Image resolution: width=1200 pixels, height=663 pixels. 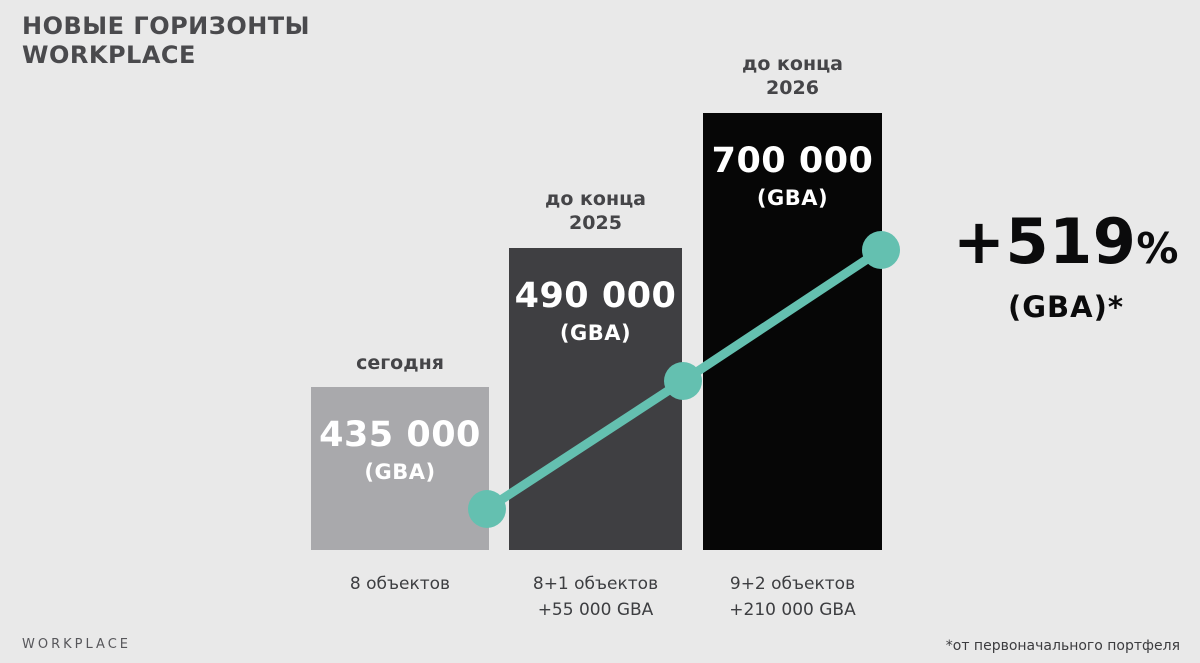 I want to click on growth-percent-value: +519%, so click(x=1066, y=245).